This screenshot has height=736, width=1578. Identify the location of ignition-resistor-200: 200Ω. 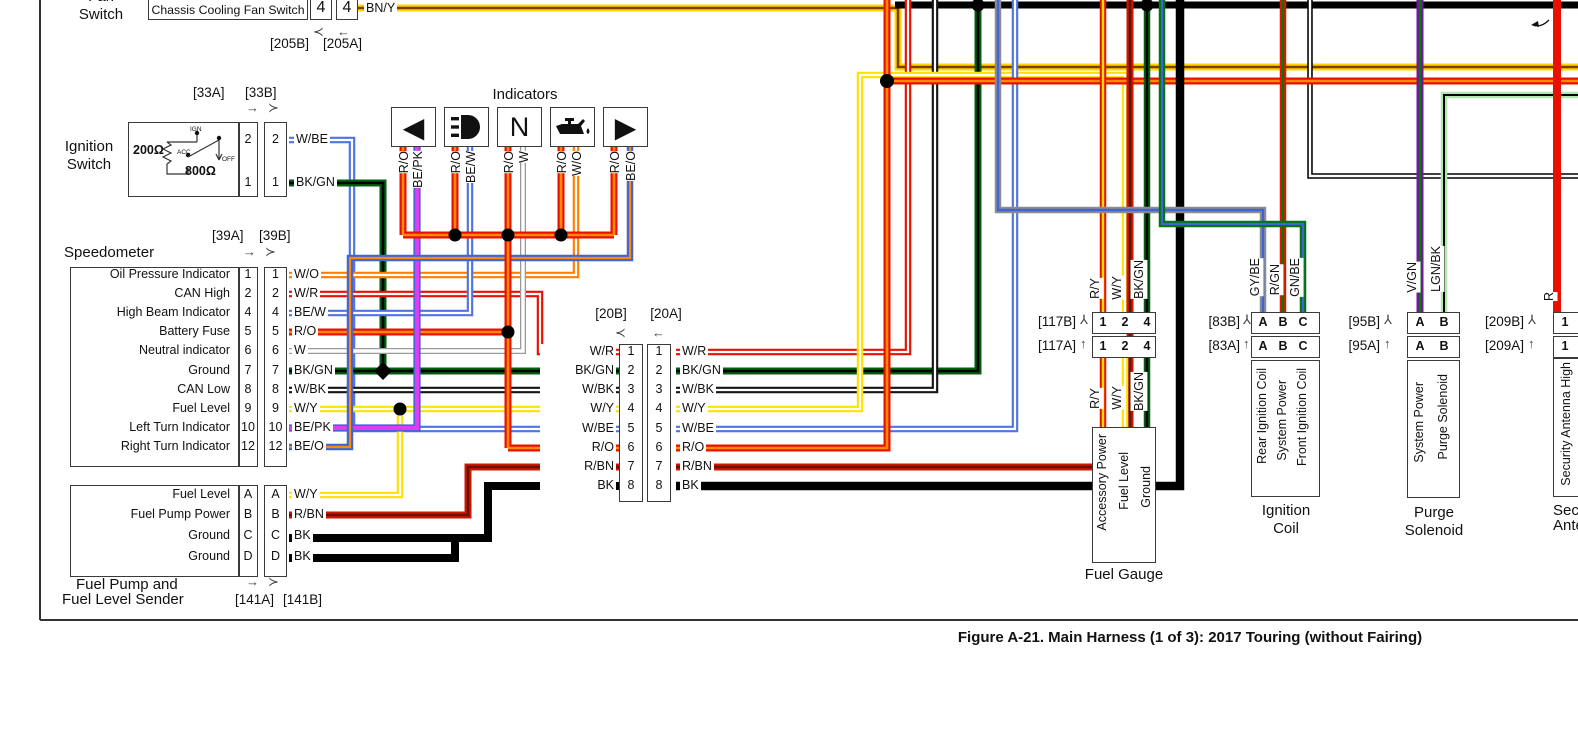
(148, 150).